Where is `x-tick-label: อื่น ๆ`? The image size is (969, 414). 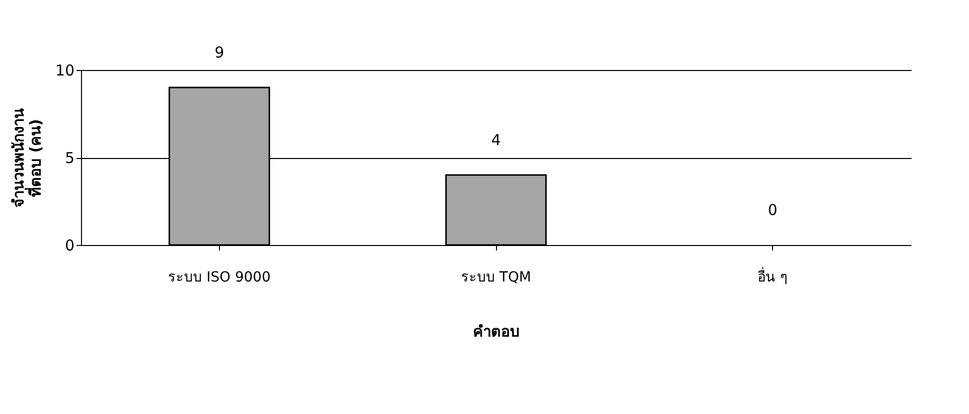
x-tick-label: อื่น ๆ is located at coordinates (772, 277).